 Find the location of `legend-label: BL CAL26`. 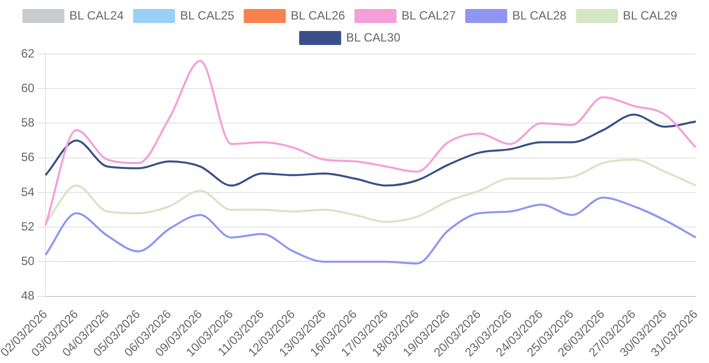

legend-label: BL CAL26 is located at coordinates (318, 15).